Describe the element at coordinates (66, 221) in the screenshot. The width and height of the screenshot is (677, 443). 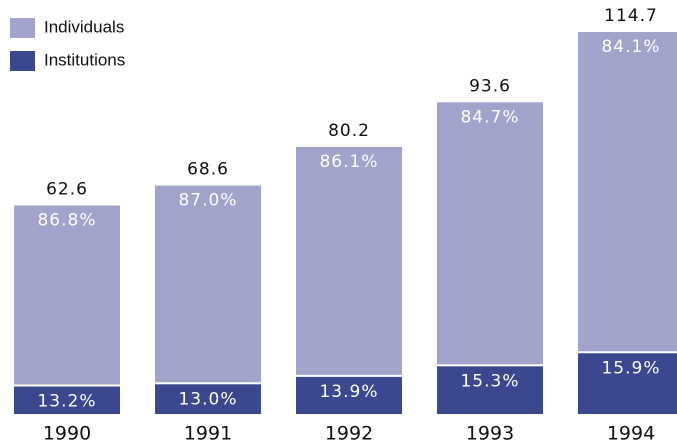
I see `value-label: 86.8%` at that location.